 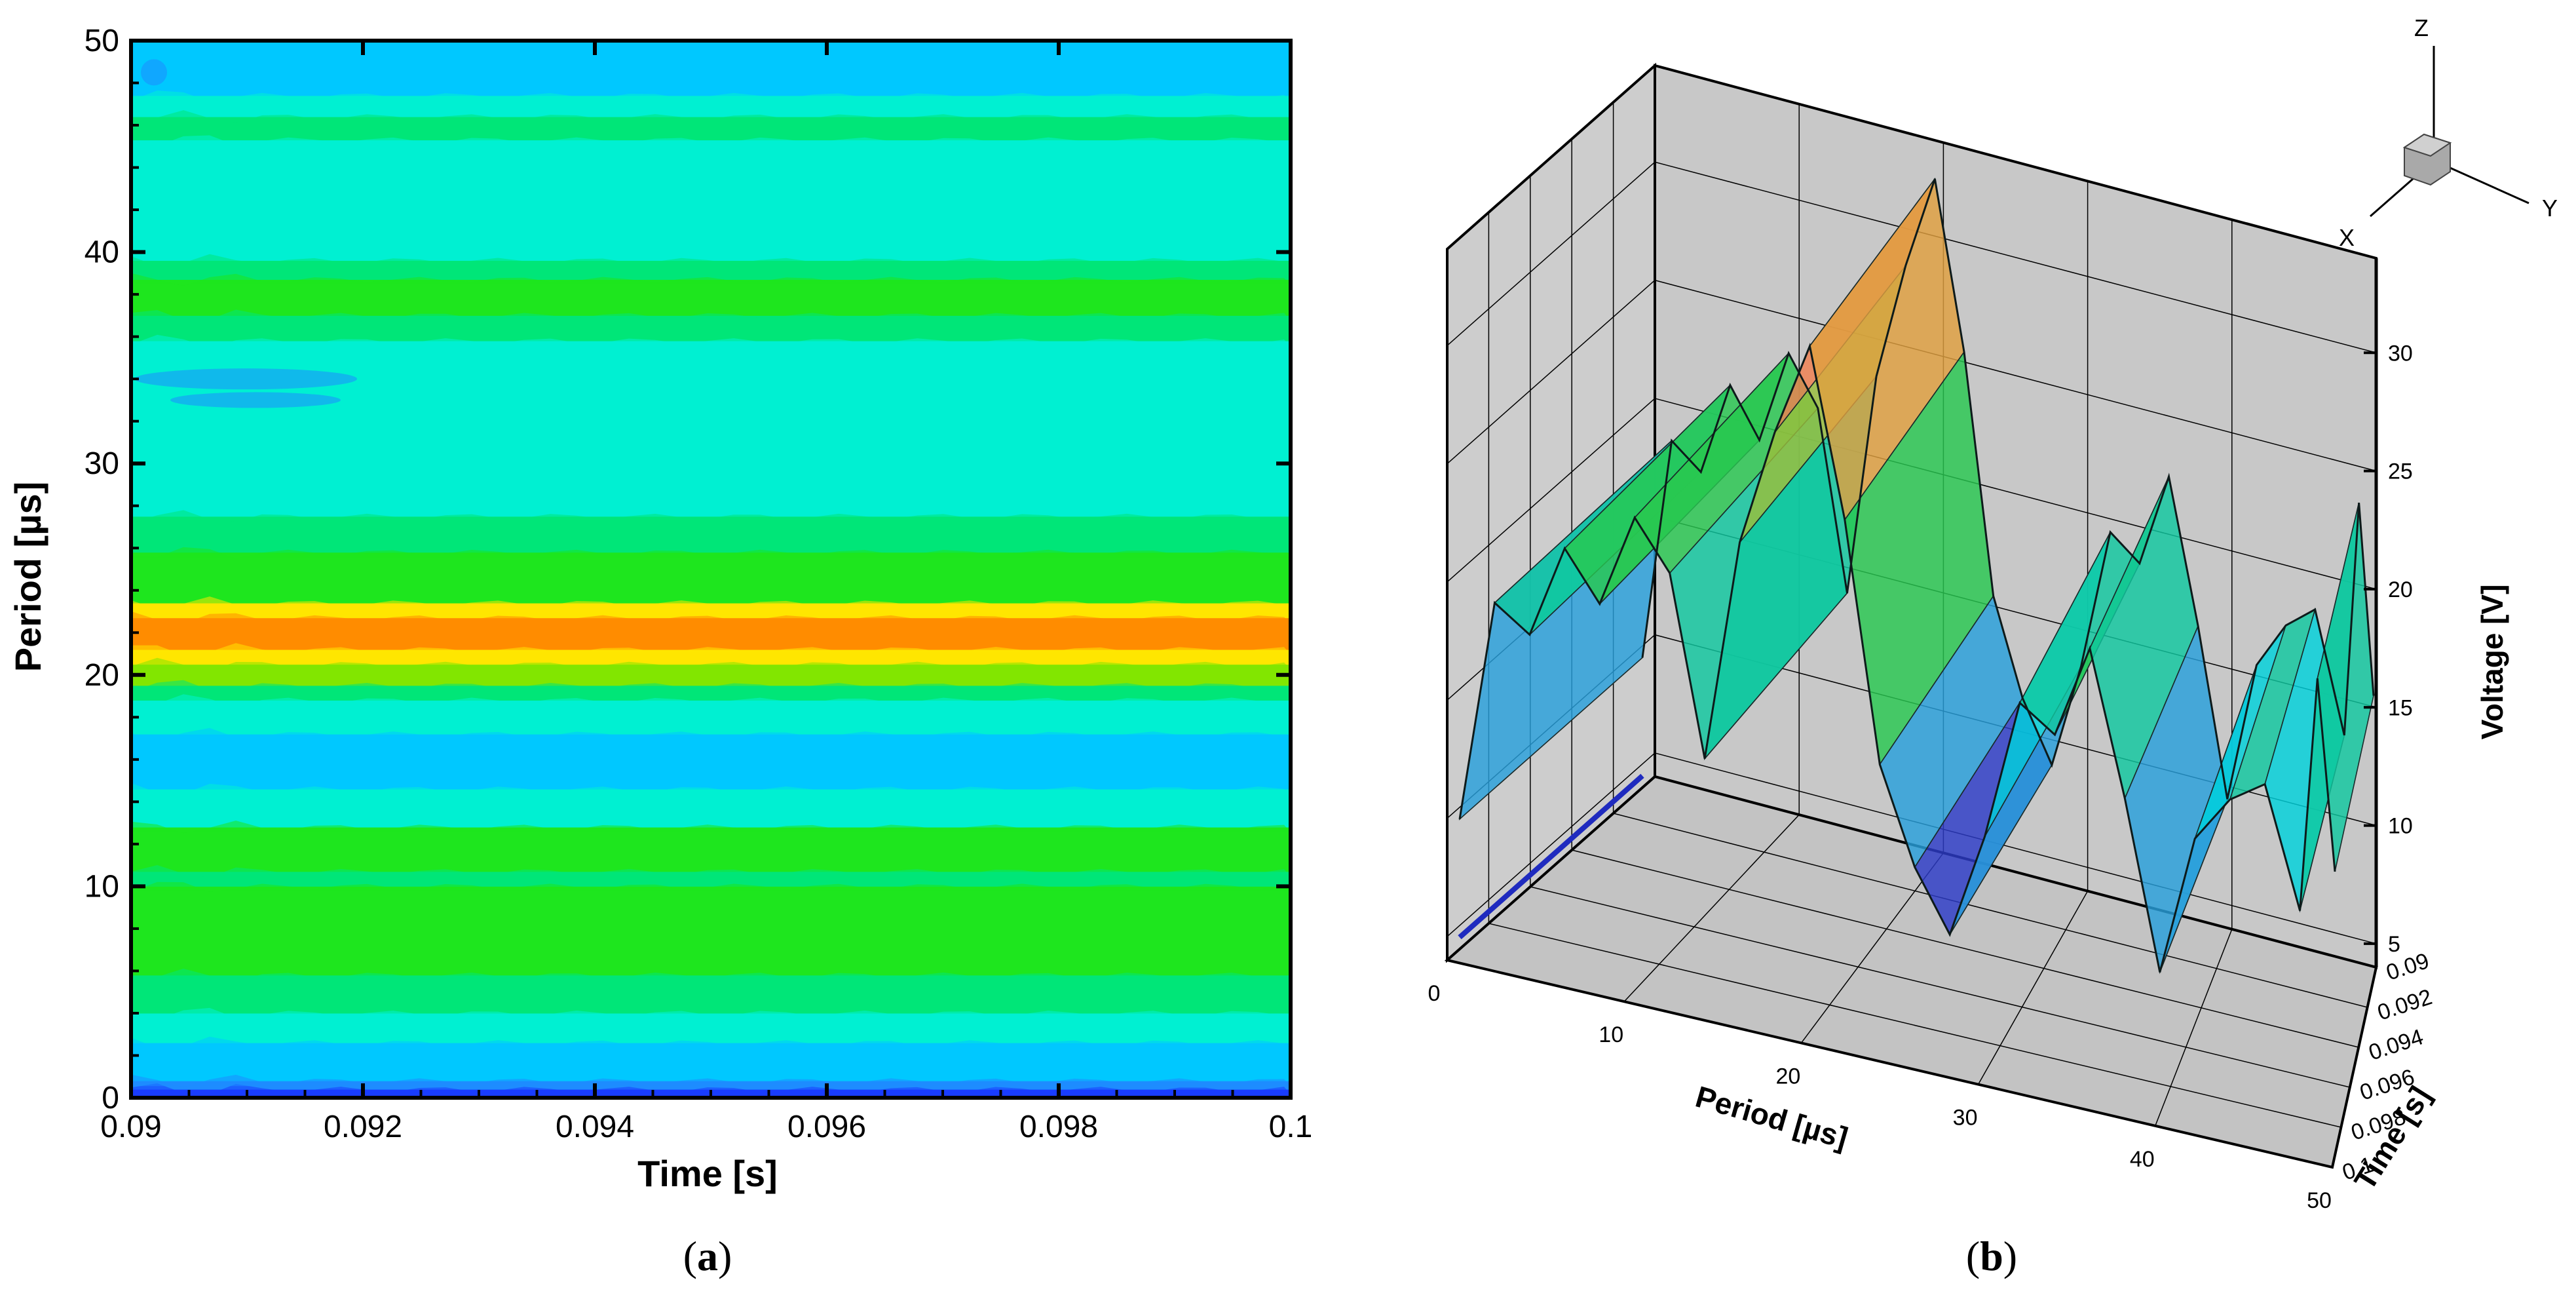 What do you see at coordinates (2142, 1159) in the screenshot?
I see `period-tick-label: 40` at bounding box center [2142, 1159].